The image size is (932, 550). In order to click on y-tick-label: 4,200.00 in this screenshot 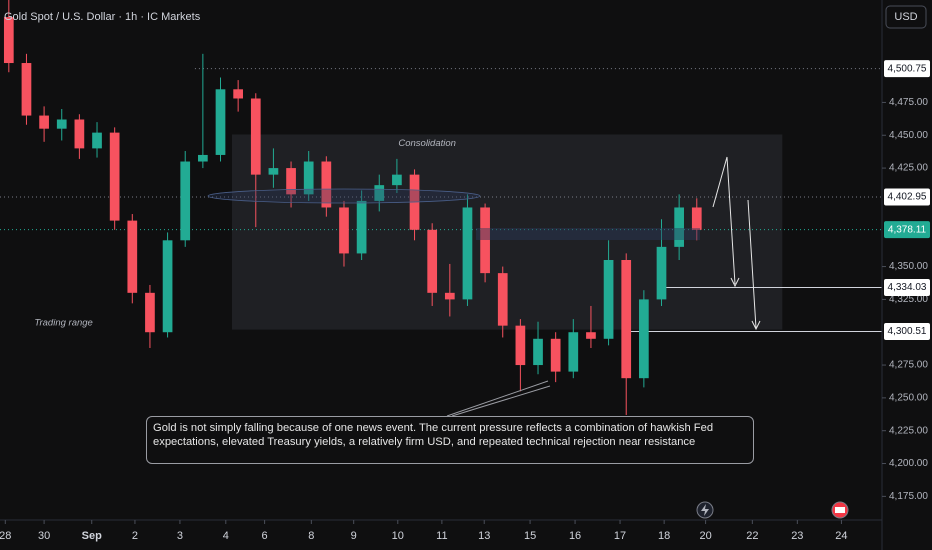, I will do `click(908, 463)`.